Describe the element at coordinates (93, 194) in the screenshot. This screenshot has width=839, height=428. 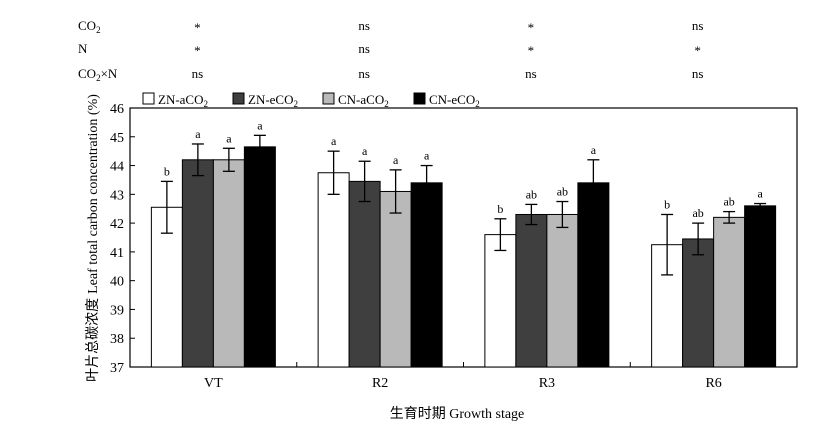
I see `y-axis-title-en: Leaf total carbon concentration (%)` at that location.